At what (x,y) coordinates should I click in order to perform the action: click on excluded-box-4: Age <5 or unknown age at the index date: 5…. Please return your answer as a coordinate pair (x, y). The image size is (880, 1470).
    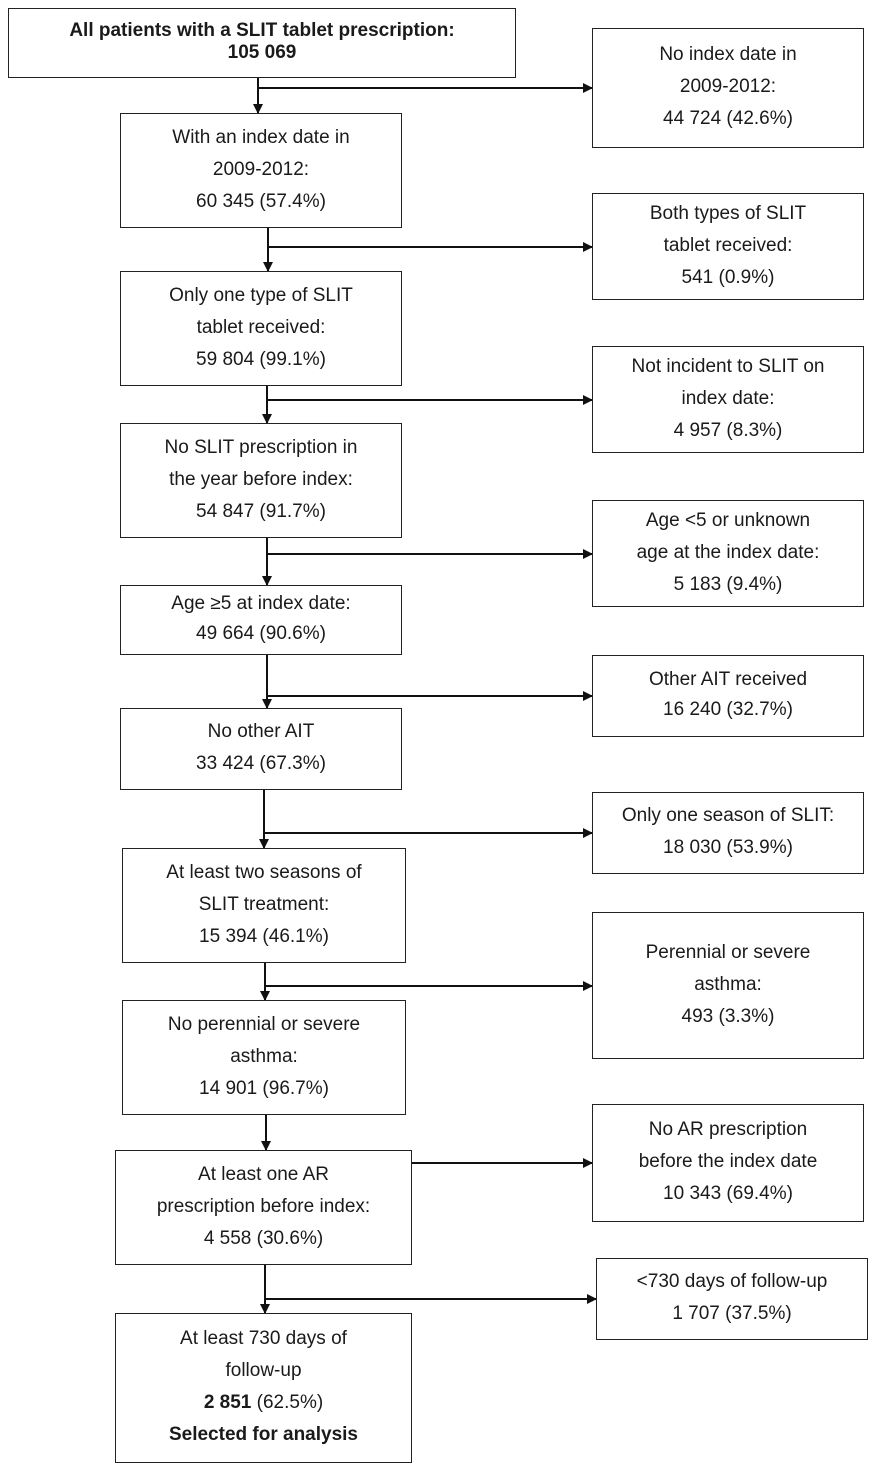
    Looking at the image, I should click on (728, 553).